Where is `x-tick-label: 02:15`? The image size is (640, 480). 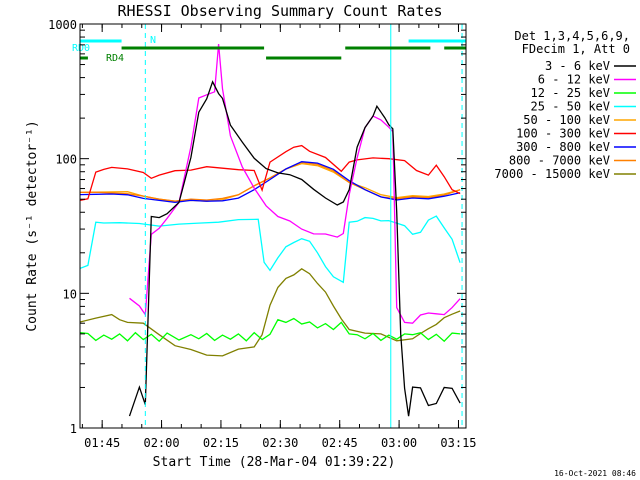
x-tick-label: 02:15 is located at coordinates (221, 443).